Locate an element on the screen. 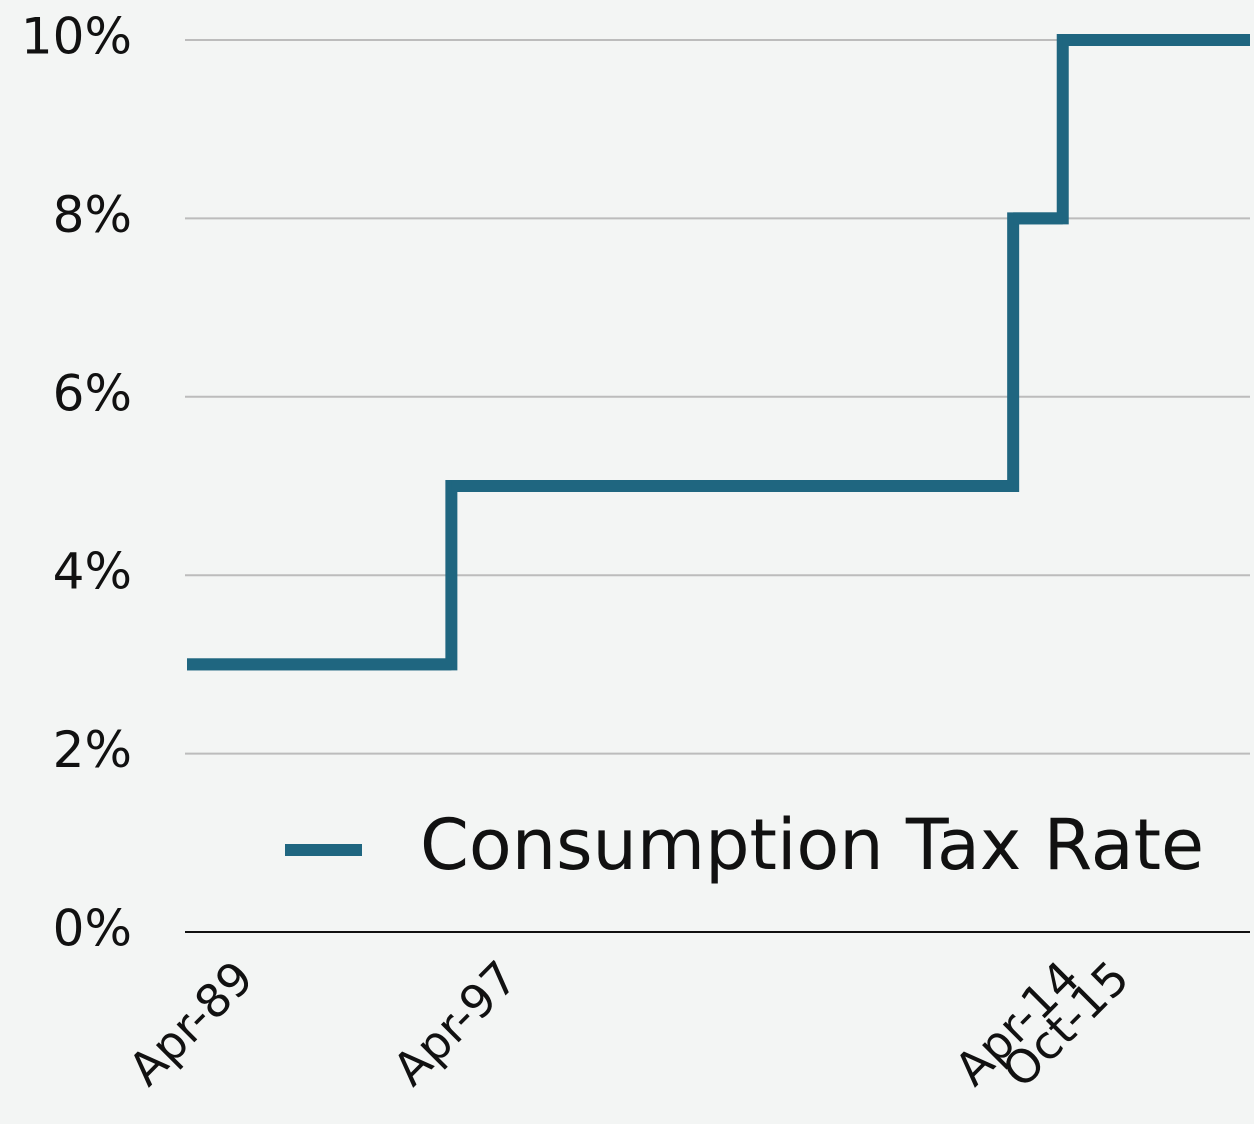 The image size is (1254, 1124). y-tick-label: 8% is located at coordinates (92, 215).